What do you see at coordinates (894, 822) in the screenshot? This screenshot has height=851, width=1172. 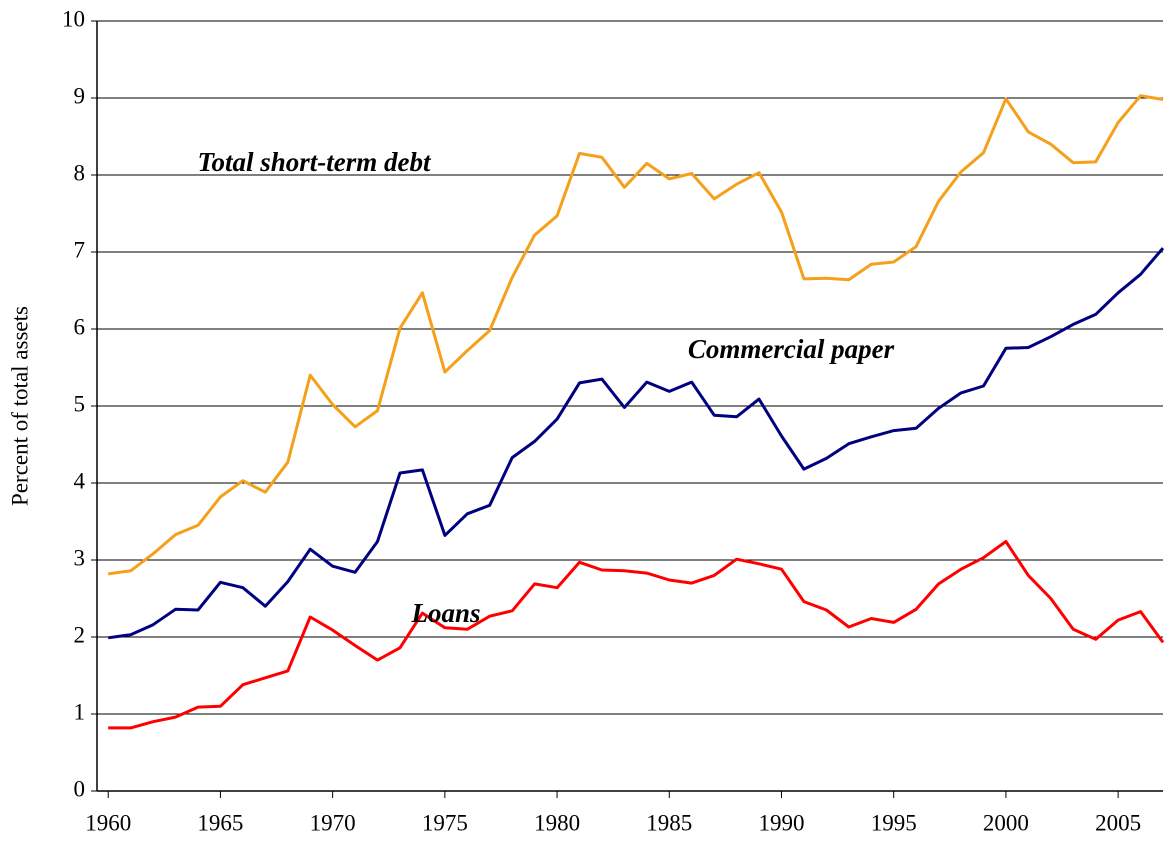 I see `x-tick-label: 1995` at bounding box center [894, 822].